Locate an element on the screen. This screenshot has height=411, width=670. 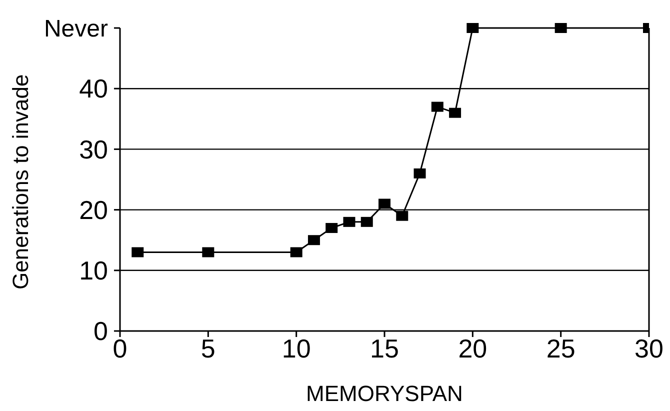
y-axis-title: Generations to invade is located at coordinates (20, 182).